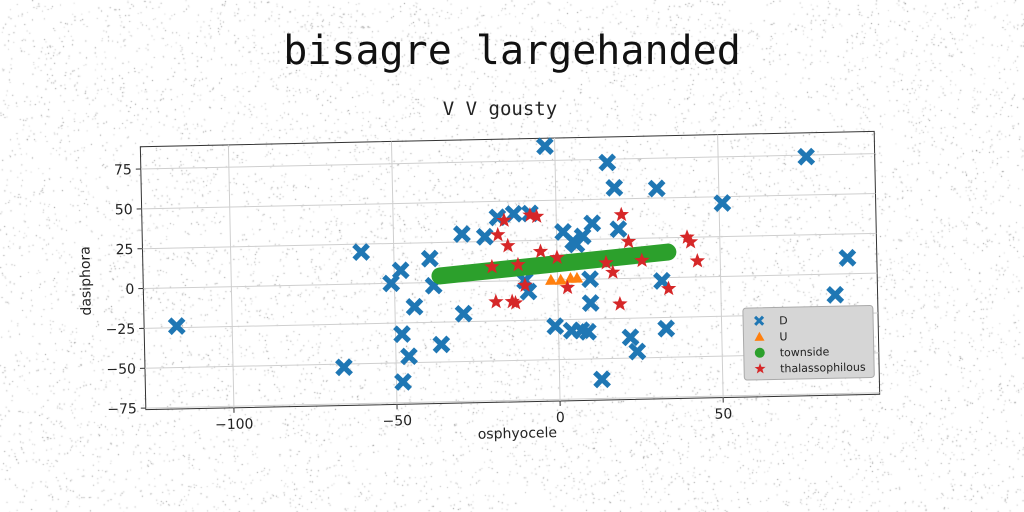 The image size is (1024, 512). What do you see at coordinates (120, 330) in the screenshot?
I see `y-tick-label: −25` at bounding box center [120, 330].